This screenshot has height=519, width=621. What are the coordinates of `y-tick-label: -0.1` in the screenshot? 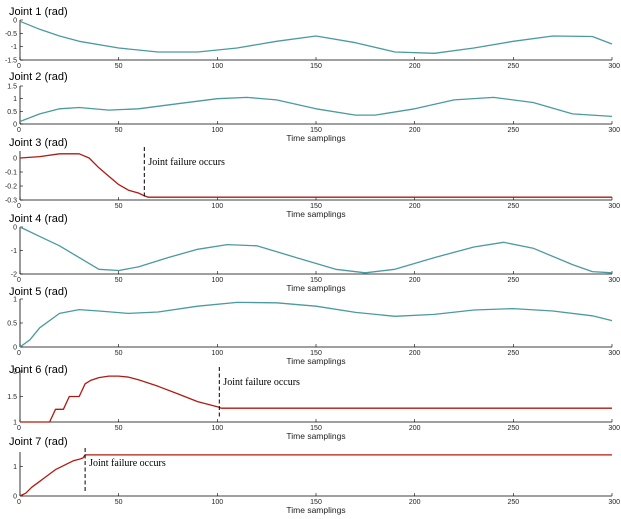 It's located at (11, 173).